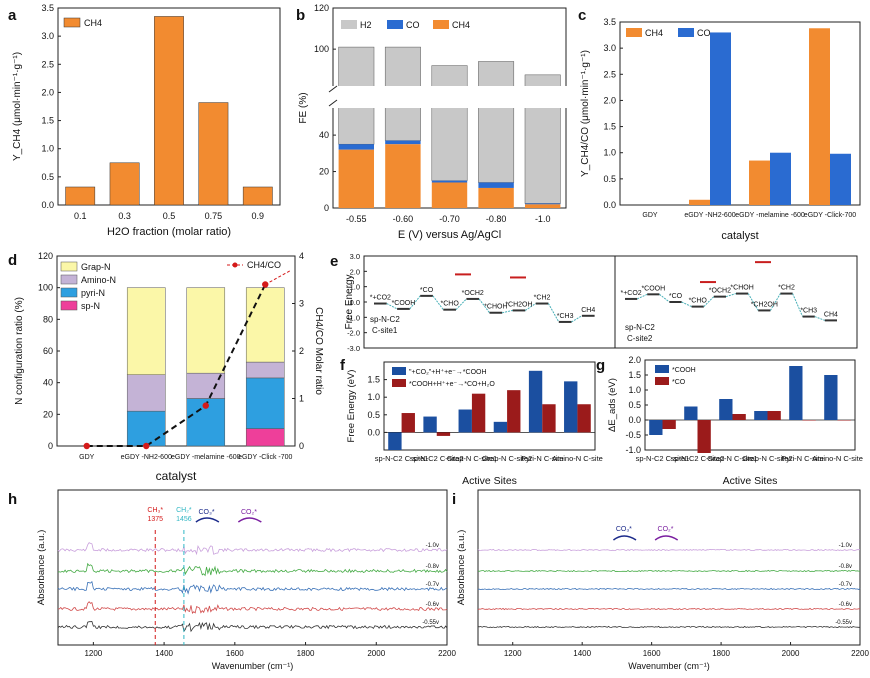  Describe the element at coordinates (87, 457) in the screenshot. I see `panel-d-xtick-label: GDY` at that location.